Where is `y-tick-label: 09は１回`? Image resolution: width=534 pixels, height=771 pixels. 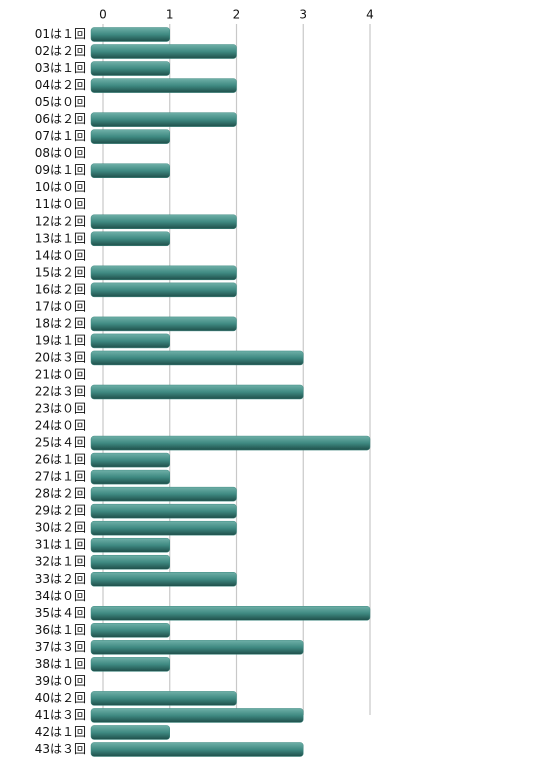 y-tick-label: 09は１回 is located at coordinates (60, 170).